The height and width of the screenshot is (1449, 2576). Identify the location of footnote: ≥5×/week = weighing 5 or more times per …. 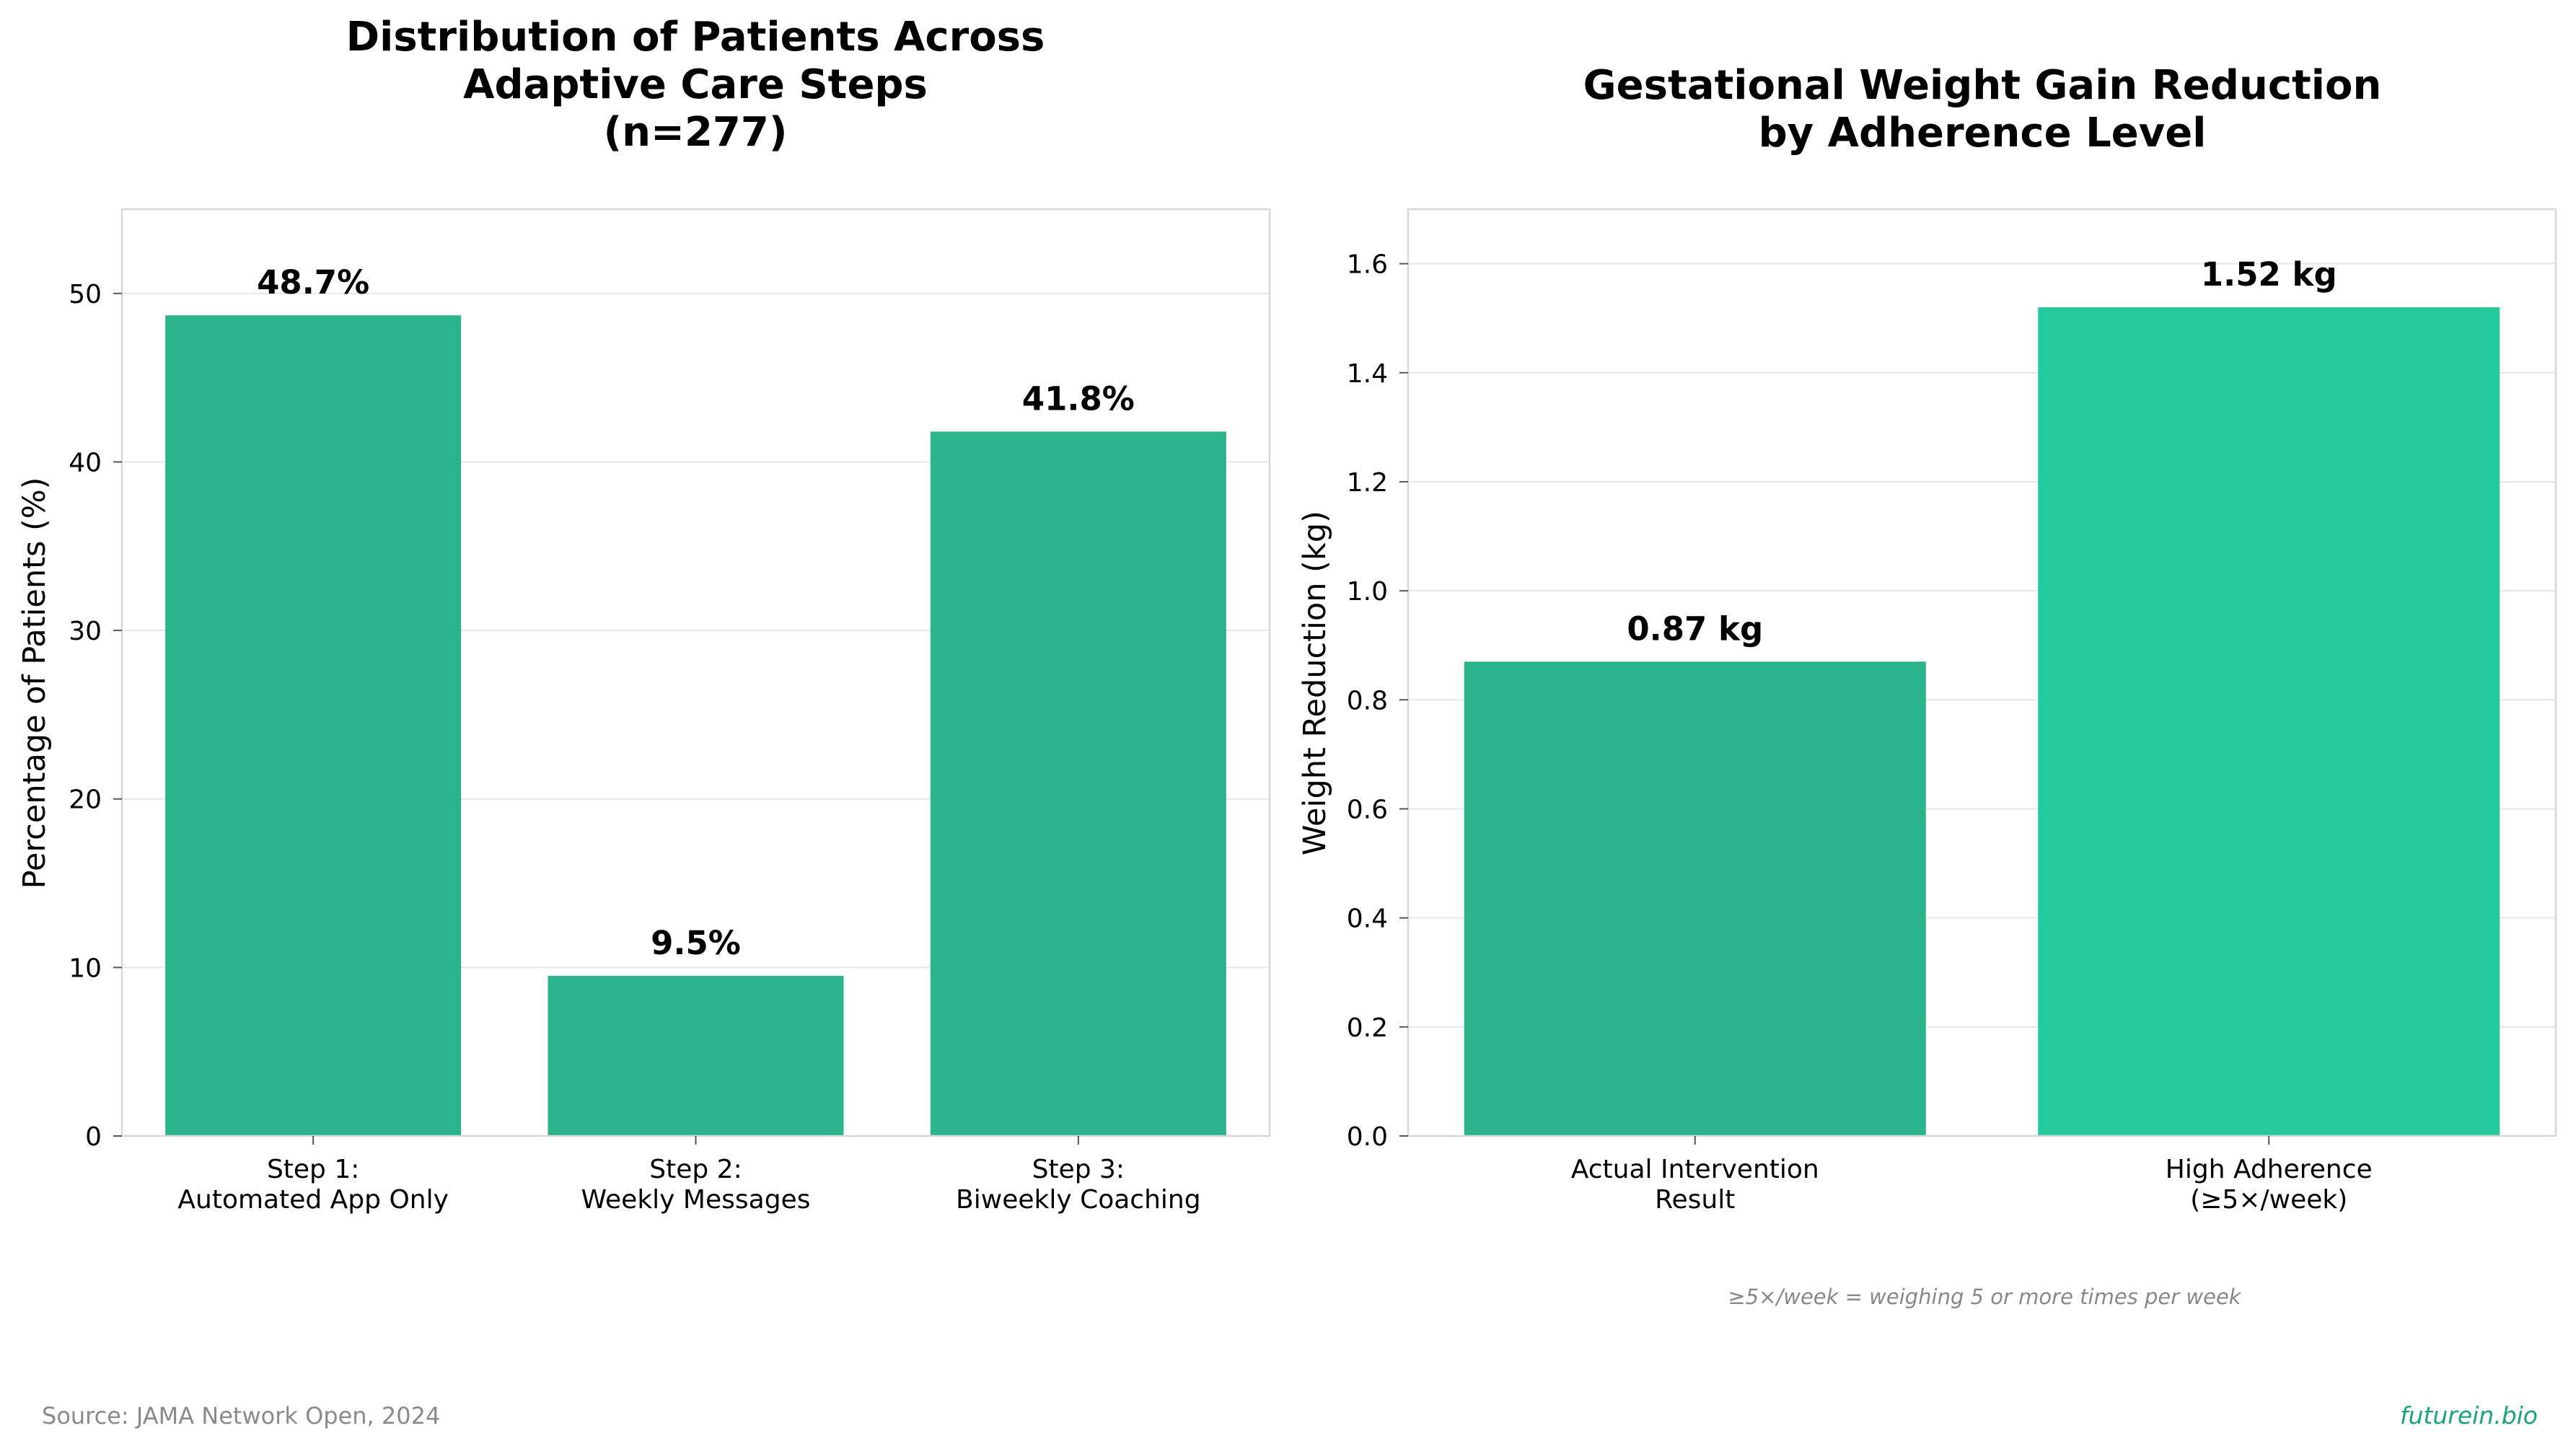
(1984, 1297).